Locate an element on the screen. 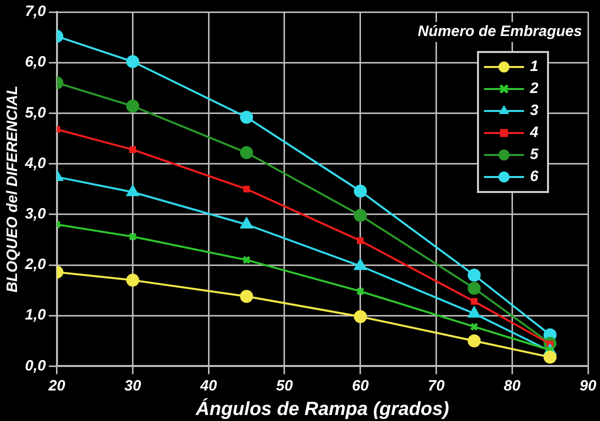 This screenshot has height=421, width=600. legend-label: 6 is located at coordinates (534, 177).